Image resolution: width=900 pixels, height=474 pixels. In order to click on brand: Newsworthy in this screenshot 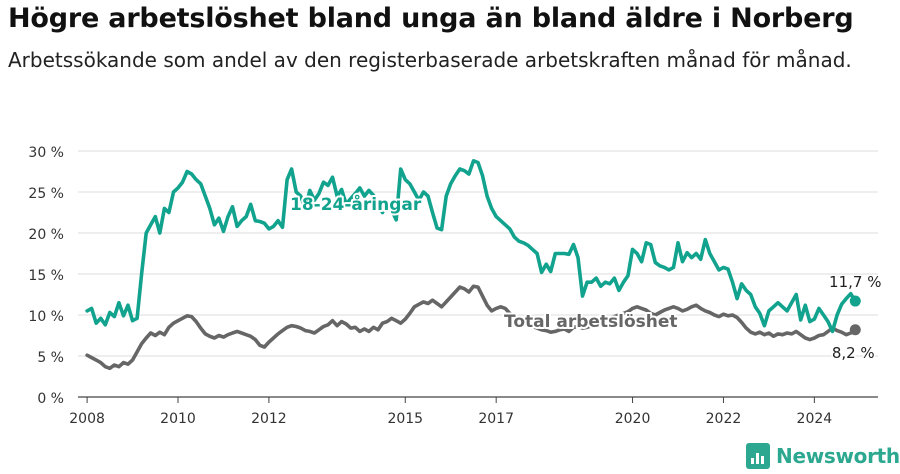, I will do `click(823, 456)`.